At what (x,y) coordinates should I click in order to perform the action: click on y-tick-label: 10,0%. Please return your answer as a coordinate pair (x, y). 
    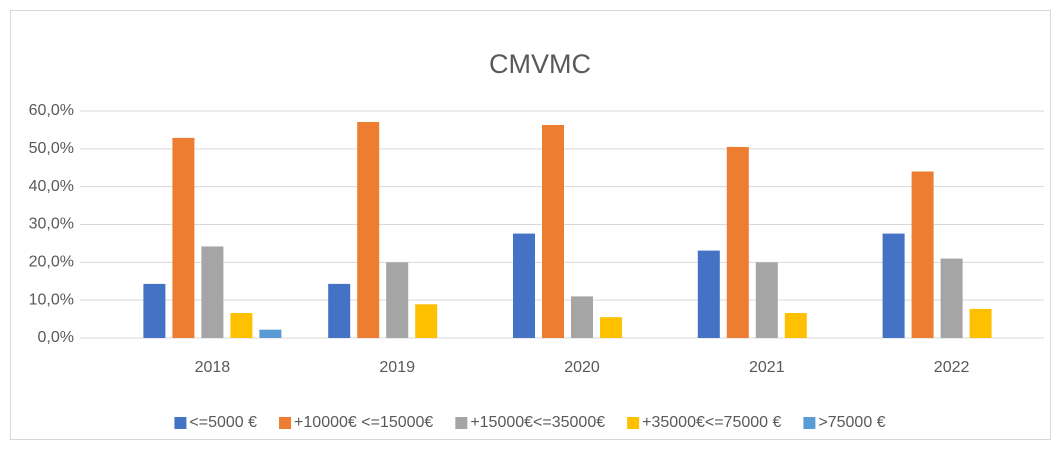
    Looking at the image, I should click on (51, 299).